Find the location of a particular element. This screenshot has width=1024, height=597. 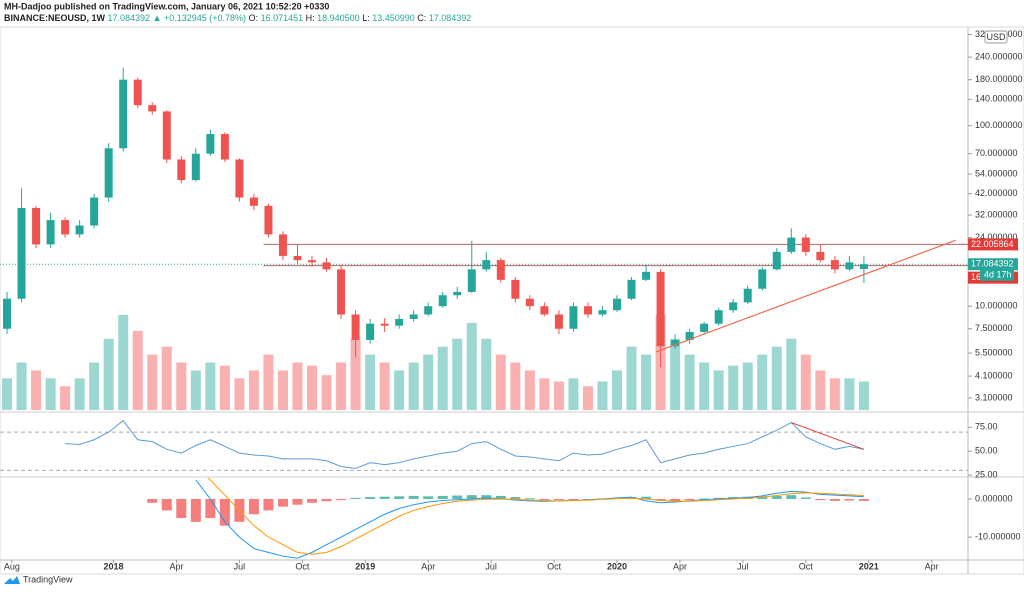

x-tick-label: Jul is located at coordinates (743, 566).